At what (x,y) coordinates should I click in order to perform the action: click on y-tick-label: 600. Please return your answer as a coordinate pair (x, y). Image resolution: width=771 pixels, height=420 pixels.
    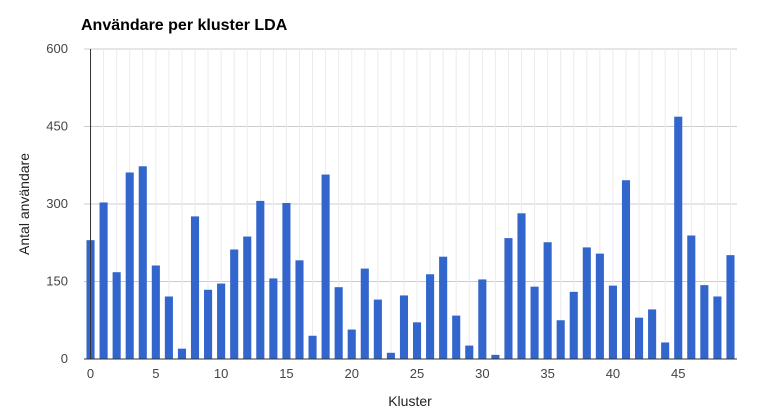
    Looking at the image, I should click on (57, 48).